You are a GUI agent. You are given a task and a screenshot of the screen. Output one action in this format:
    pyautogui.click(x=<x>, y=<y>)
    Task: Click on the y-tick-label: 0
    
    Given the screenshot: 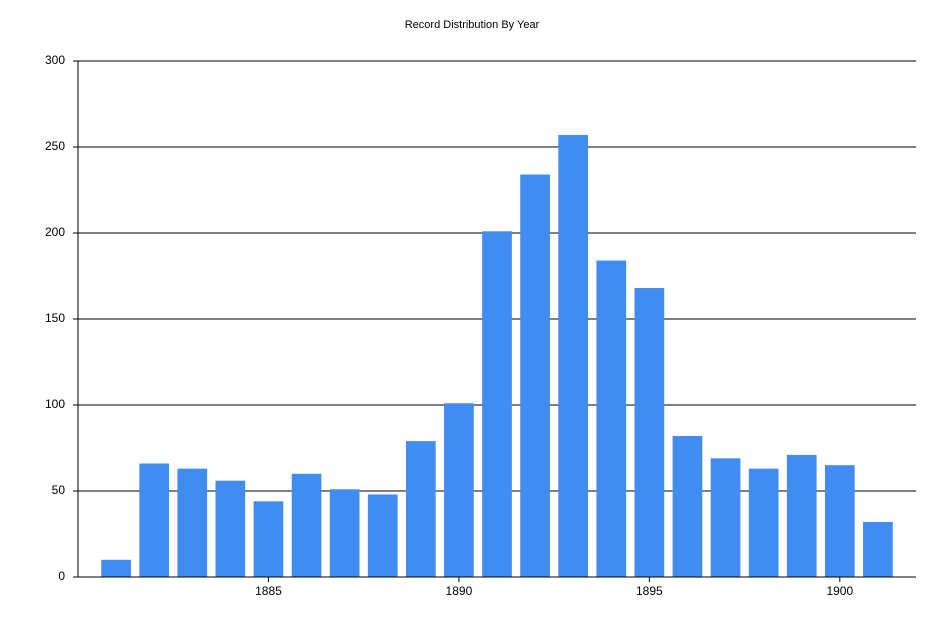 What is the action you would take?
    pyautogui.click(x=61, y=576)
    